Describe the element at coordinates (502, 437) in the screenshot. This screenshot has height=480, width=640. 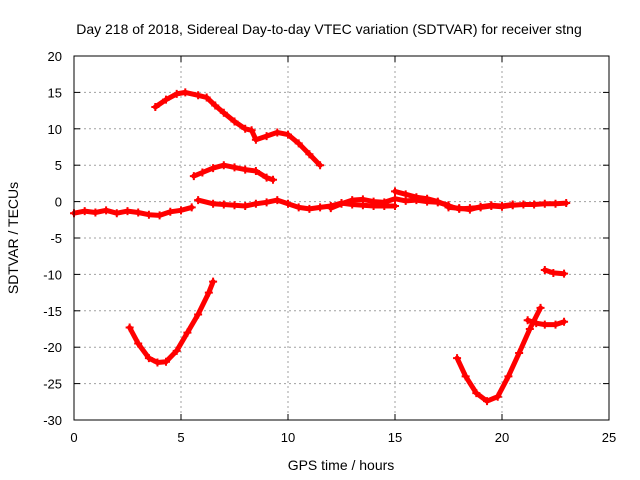
I see `x-tick-label: 20` at that location.